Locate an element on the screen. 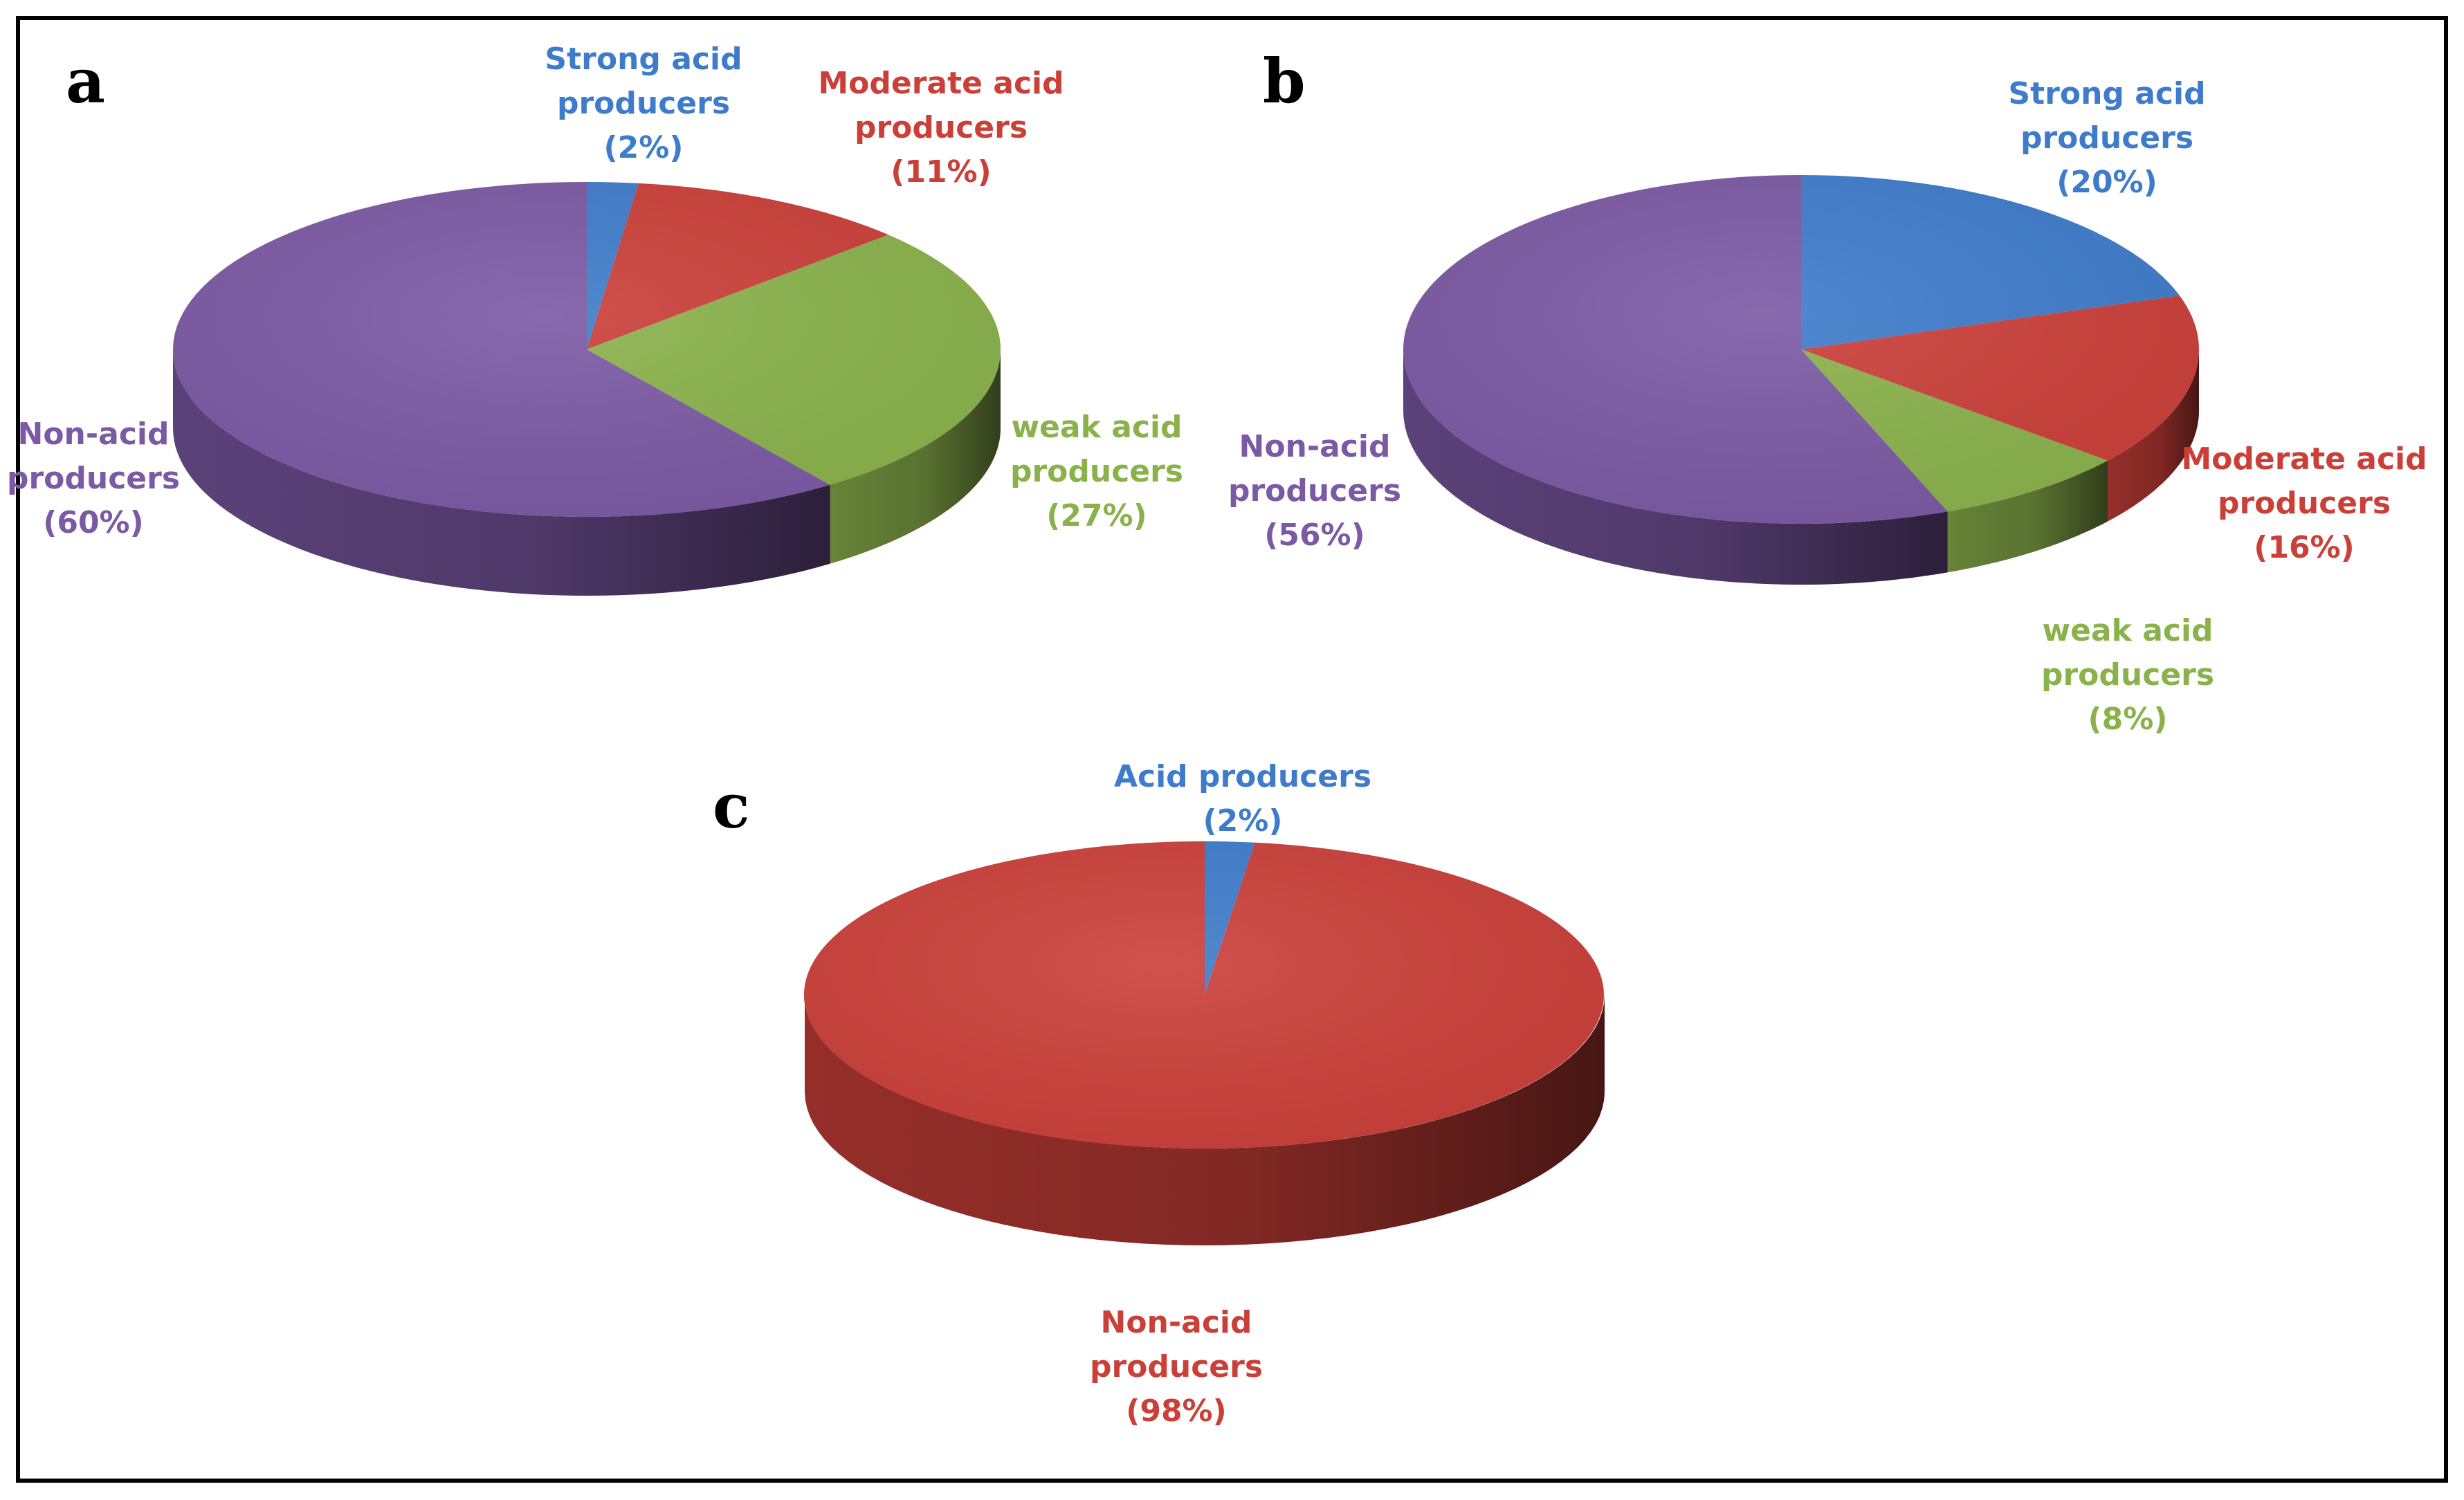 This screenshot has width=2464, height=1500. slice-label-line: (60%) is located at coordinates (93, 522).